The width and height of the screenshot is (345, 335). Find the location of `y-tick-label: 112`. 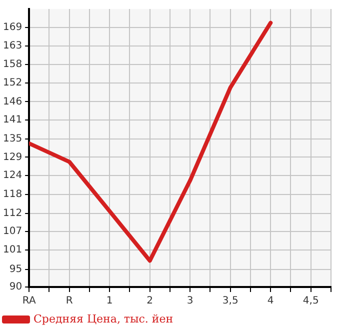

y-tick-label: 112 is located at coordinates (12, 213).